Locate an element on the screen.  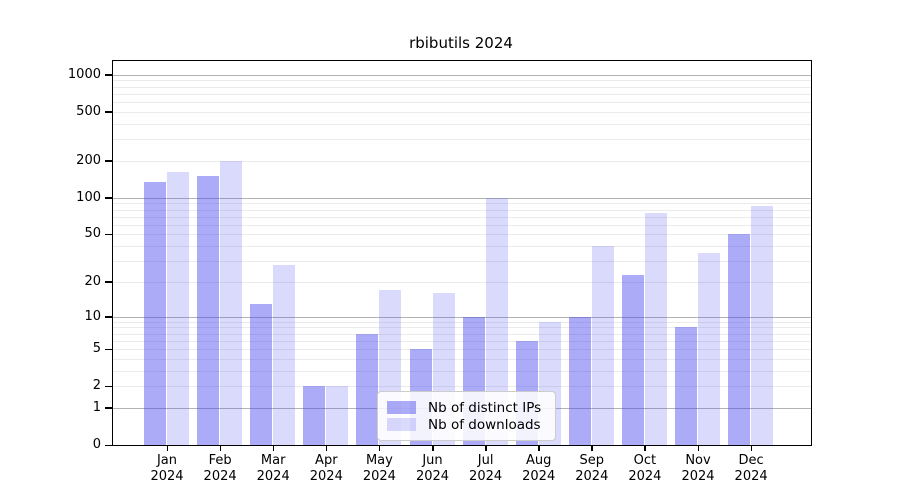
y-tick-label-0: 0 is located at coordinates (96, 444).